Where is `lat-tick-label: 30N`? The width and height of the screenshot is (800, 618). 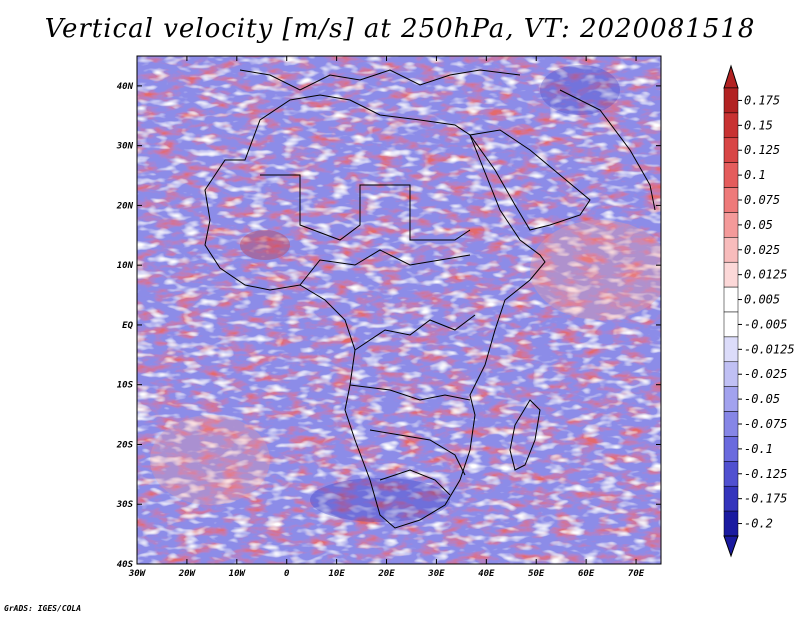 lat-tick-label: 30N is located at coordinates (125, 147).